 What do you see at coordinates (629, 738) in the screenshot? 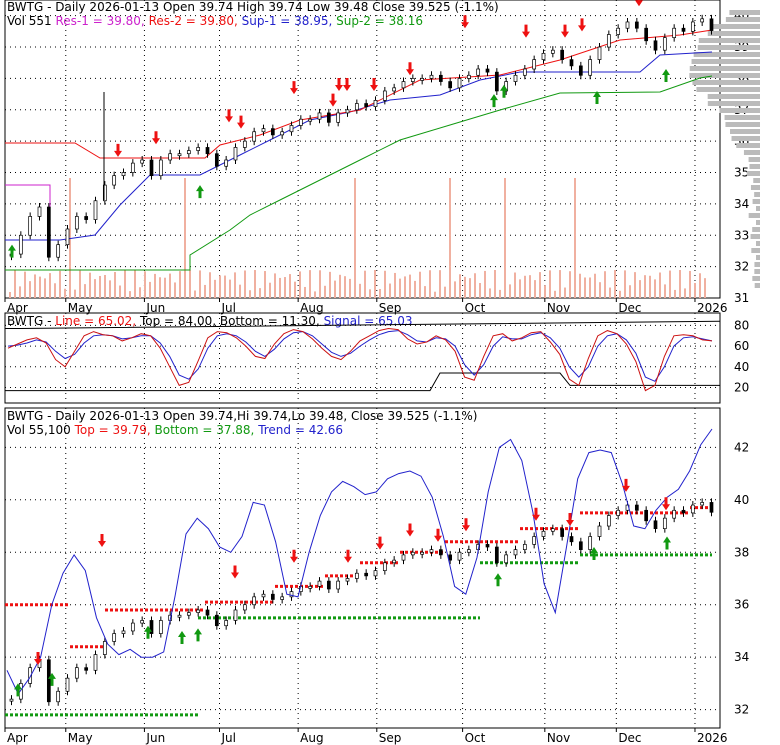
I see `x-tick-label: Dec` at bounding box center [629, 738].